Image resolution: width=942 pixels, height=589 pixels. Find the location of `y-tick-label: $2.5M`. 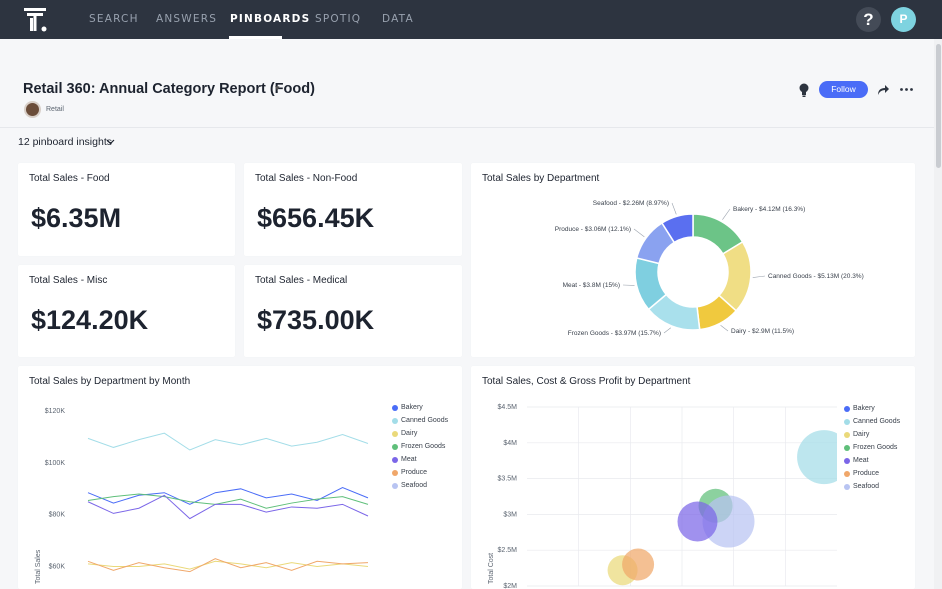

y-tick-label: $2.5M is located at coordinates (508, 550).